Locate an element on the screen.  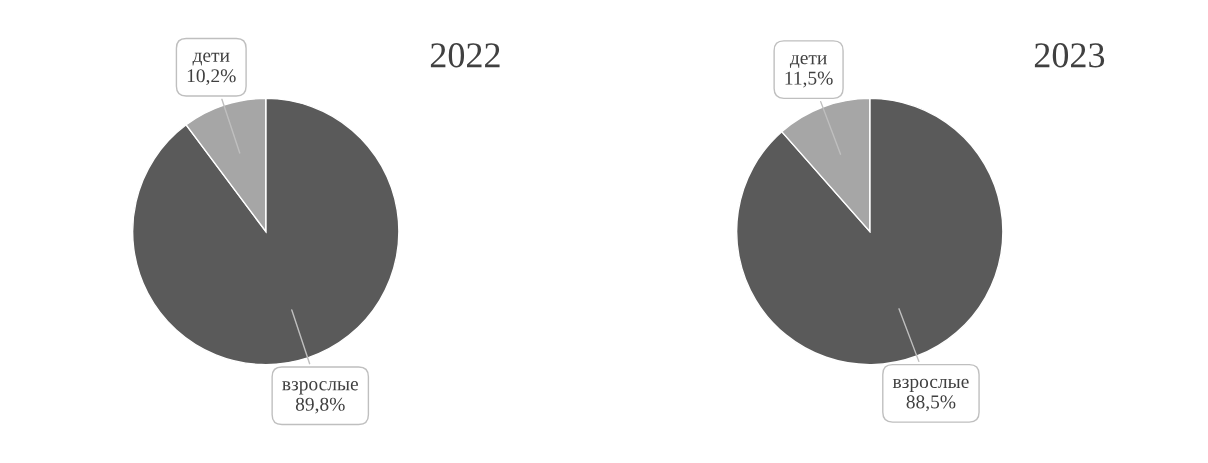
chart-title: 2022 is located at coordinates (465, 55).